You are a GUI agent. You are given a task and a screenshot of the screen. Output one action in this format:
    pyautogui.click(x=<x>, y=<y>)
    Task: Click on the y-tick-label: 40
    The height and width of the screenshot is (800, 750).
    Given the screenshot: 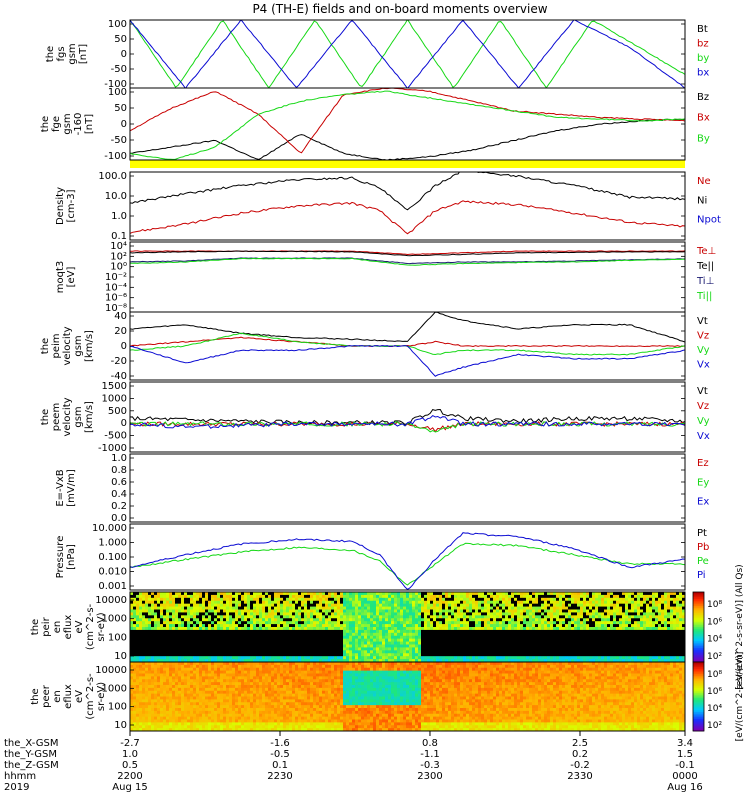 What is the action you would take?
    pyautogui.click(x=120, y=316)
    